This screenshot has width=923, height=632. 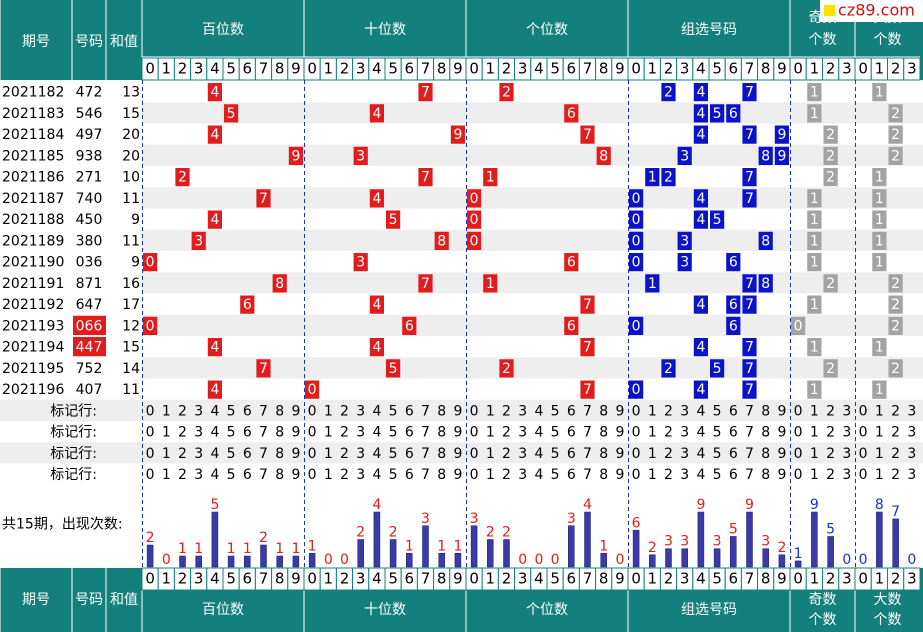 I want to click on digit-foot: 5, so click(x=717, y=579).